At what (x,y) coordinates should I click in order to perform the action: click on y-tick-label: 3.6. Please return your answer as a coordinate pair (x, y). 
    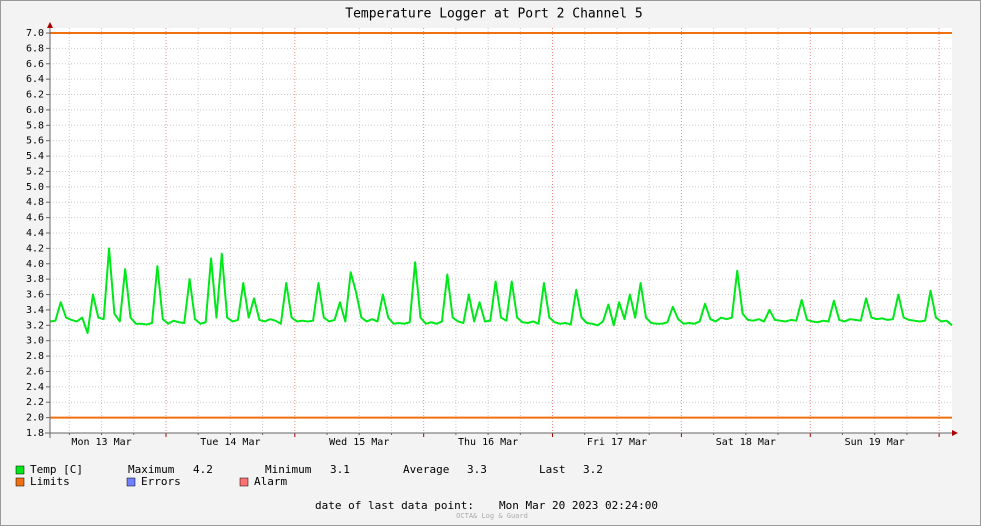
    Looking at the image, I should click on (35, 295).